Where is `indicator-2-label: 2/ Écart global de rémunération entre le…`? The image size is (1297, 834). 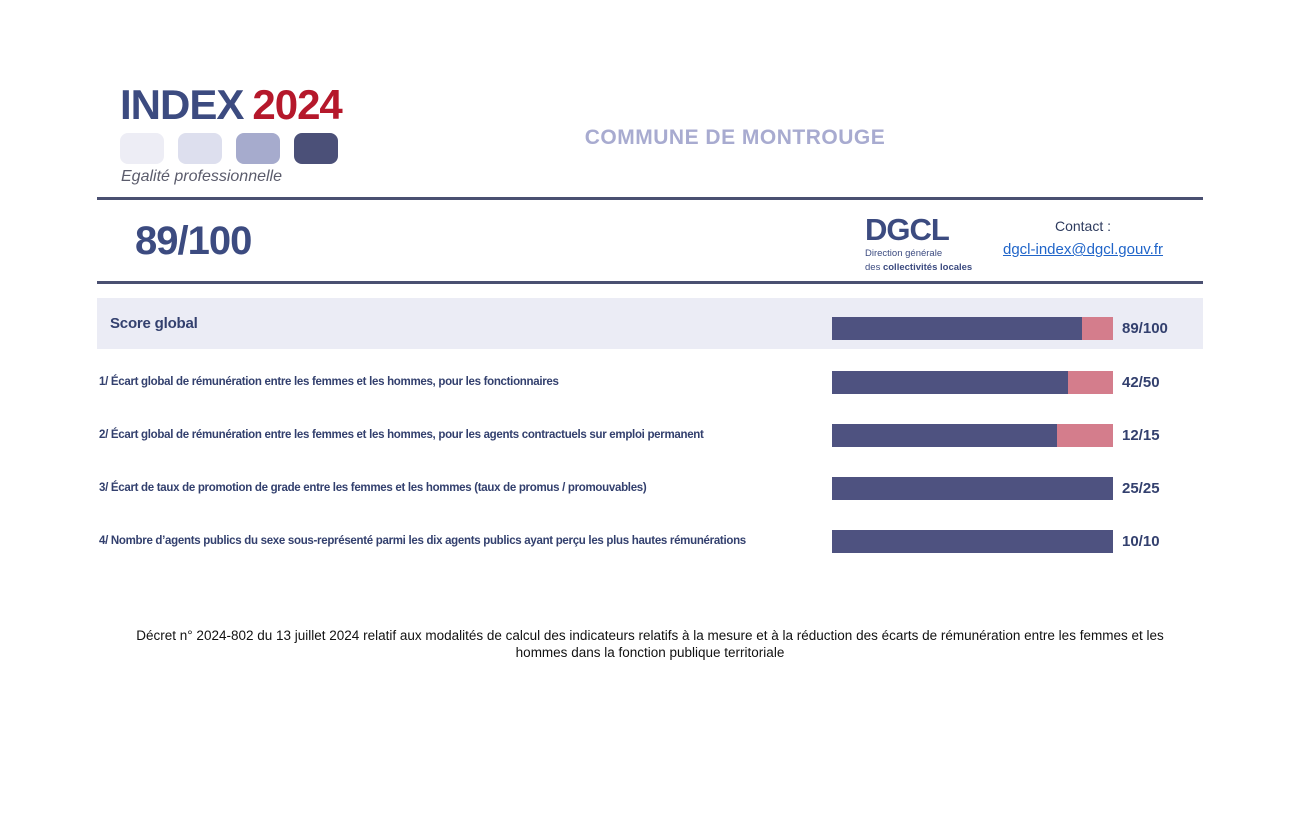
indicator-2-label: 2/ Écart global de rémunération entre le… is located at coordinates (401, 435).